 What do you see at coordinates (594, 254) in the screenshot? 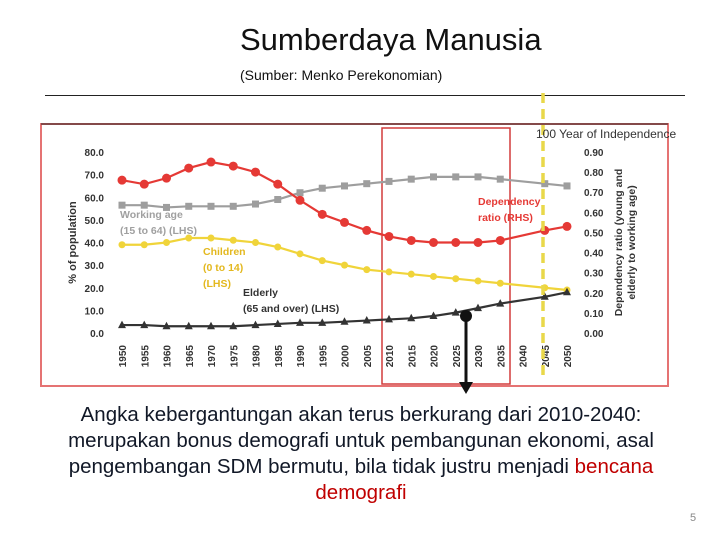
I see `y-right-tick-label: 0.40` at bounding box center [594, 254].